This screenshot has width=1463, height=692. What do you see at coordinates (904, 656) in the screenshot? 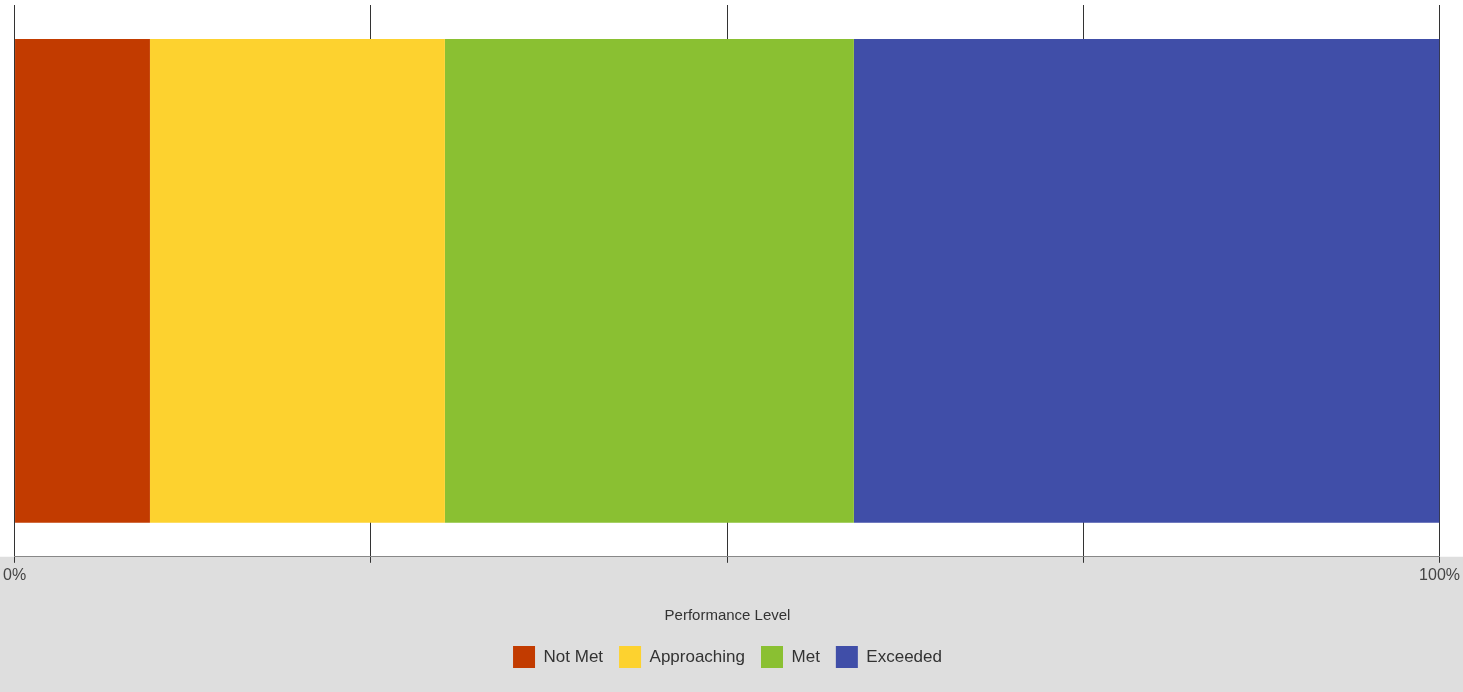
I see `legend-label: Exceeded` at bounding box center [904, 656].